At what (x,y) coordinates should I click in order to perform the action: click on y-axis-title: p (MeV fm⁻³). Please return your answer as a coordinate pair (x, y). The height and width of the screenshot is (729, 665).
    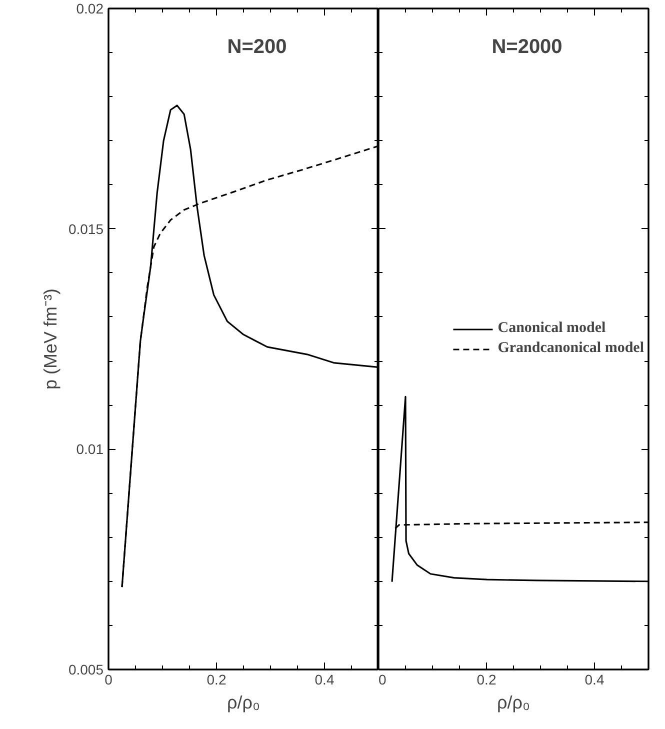
    Looking at the image, I should click on (50, 339).